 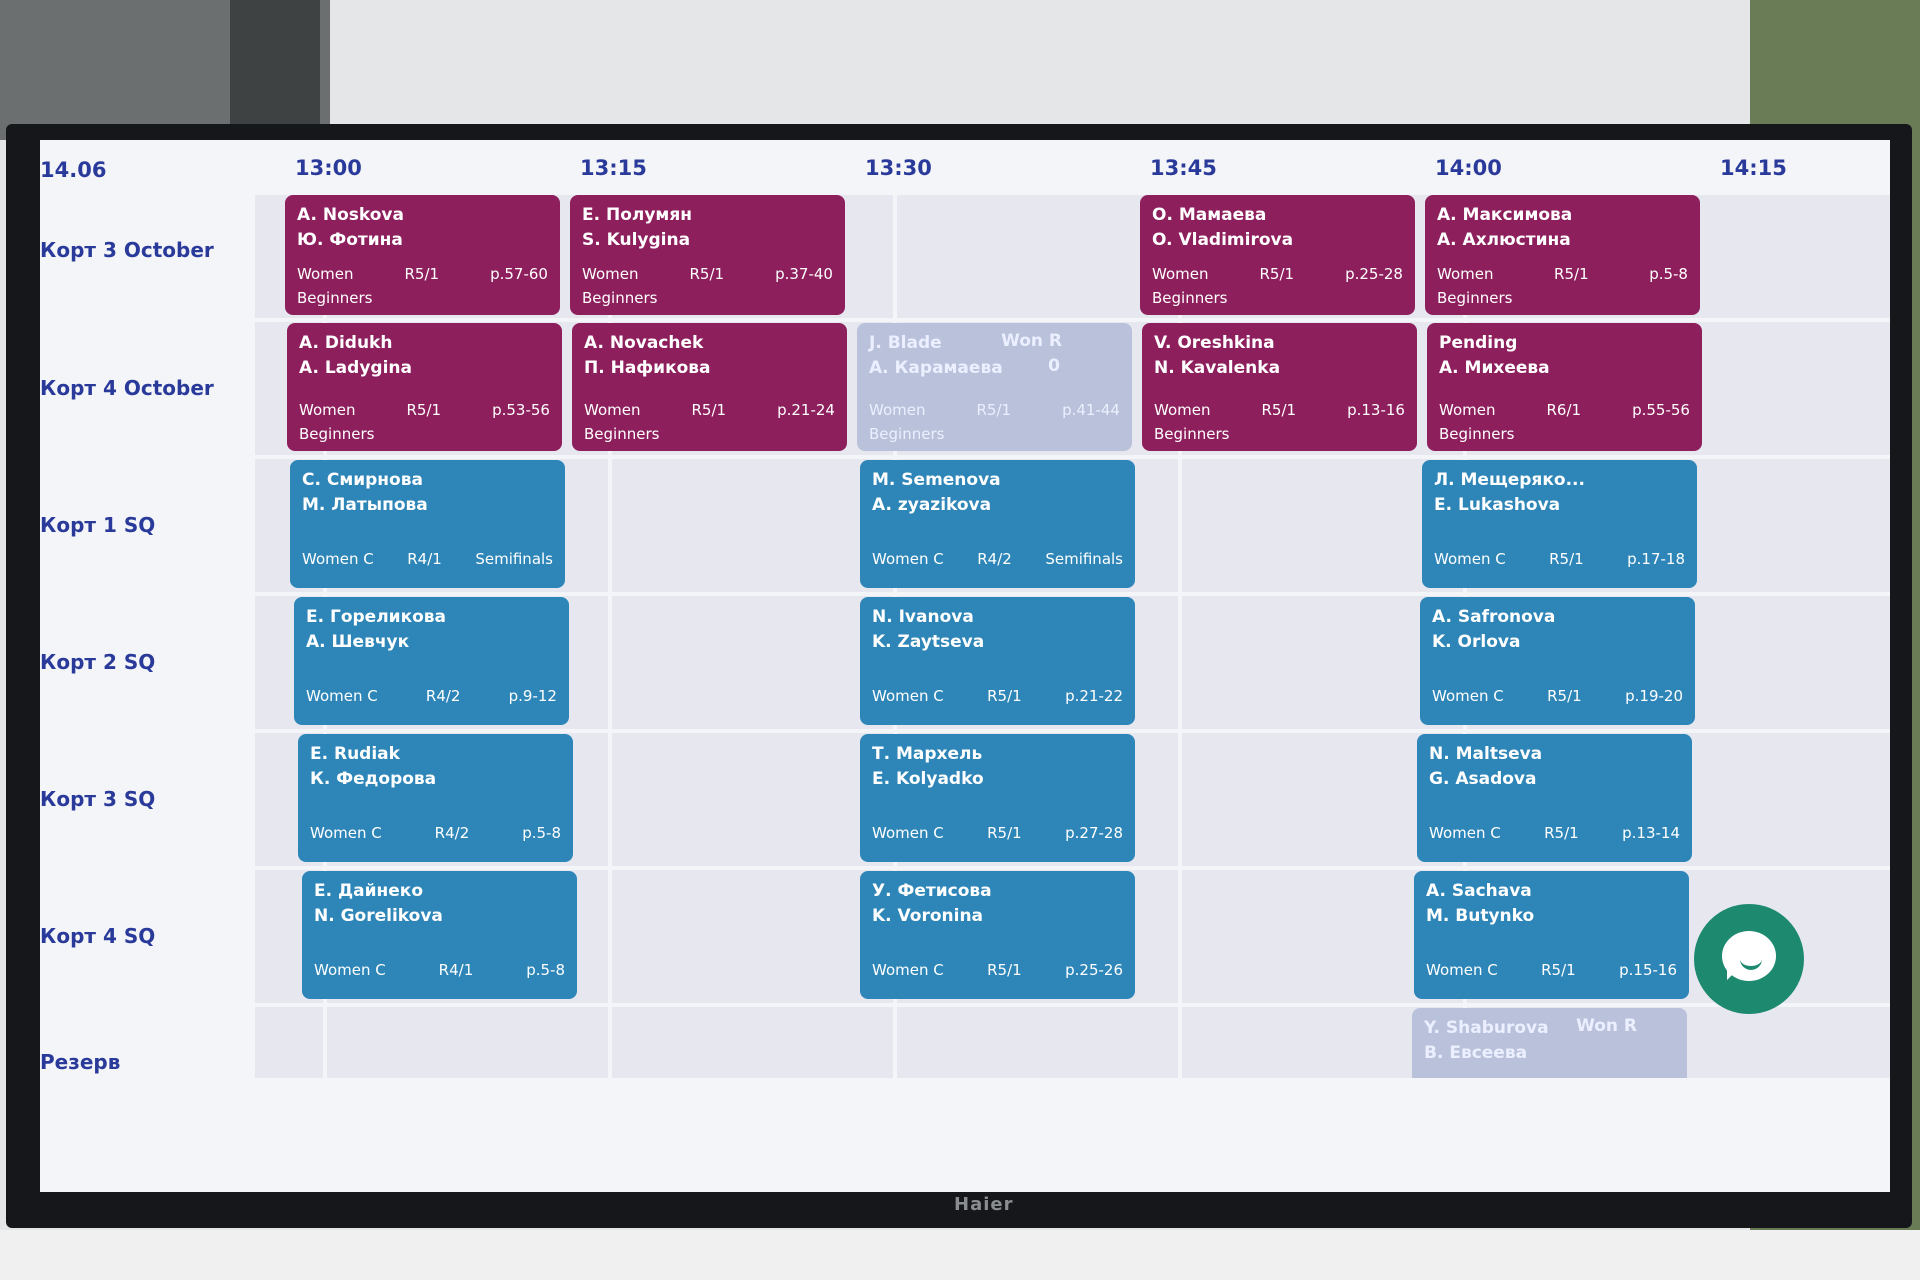 What do you see at coordinates (1376, 410) in the screenshot?
I see `match-pages: p.13-16` at bounding box center [1376, 410].